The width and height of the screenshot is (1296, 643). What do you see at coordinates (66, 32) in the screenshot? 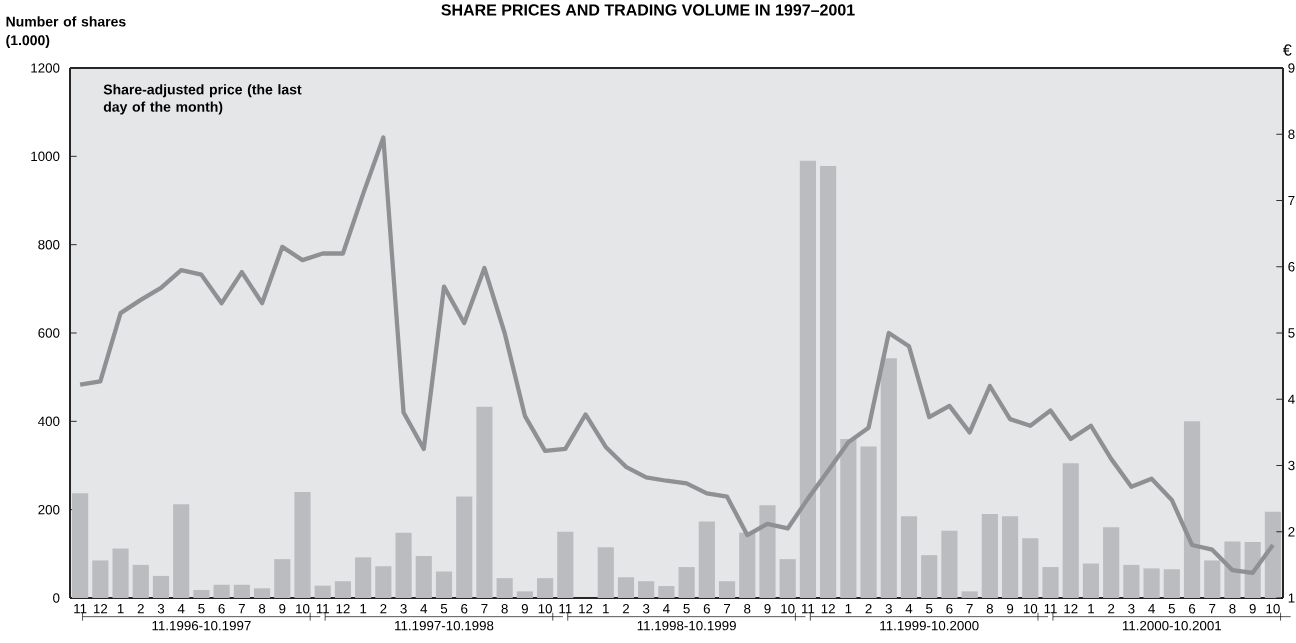
I see `y-axis-title: Number of shares (1.000)` at bounding box center [66, 32].